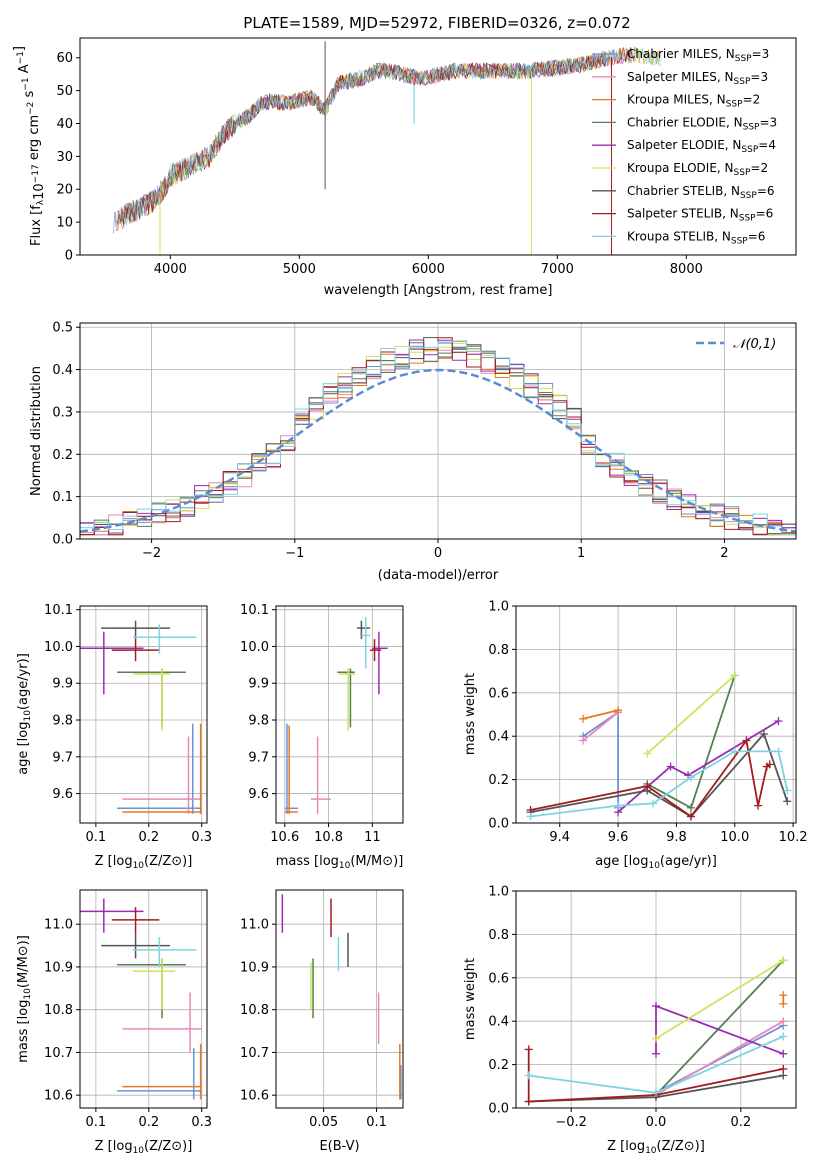 This screenshot has width=819, height=1170. Describe the element at coordinates (702, 123) in the screenshot. I see `legend-entry: Chabrier ELODIE, NSSP=3` at that location.